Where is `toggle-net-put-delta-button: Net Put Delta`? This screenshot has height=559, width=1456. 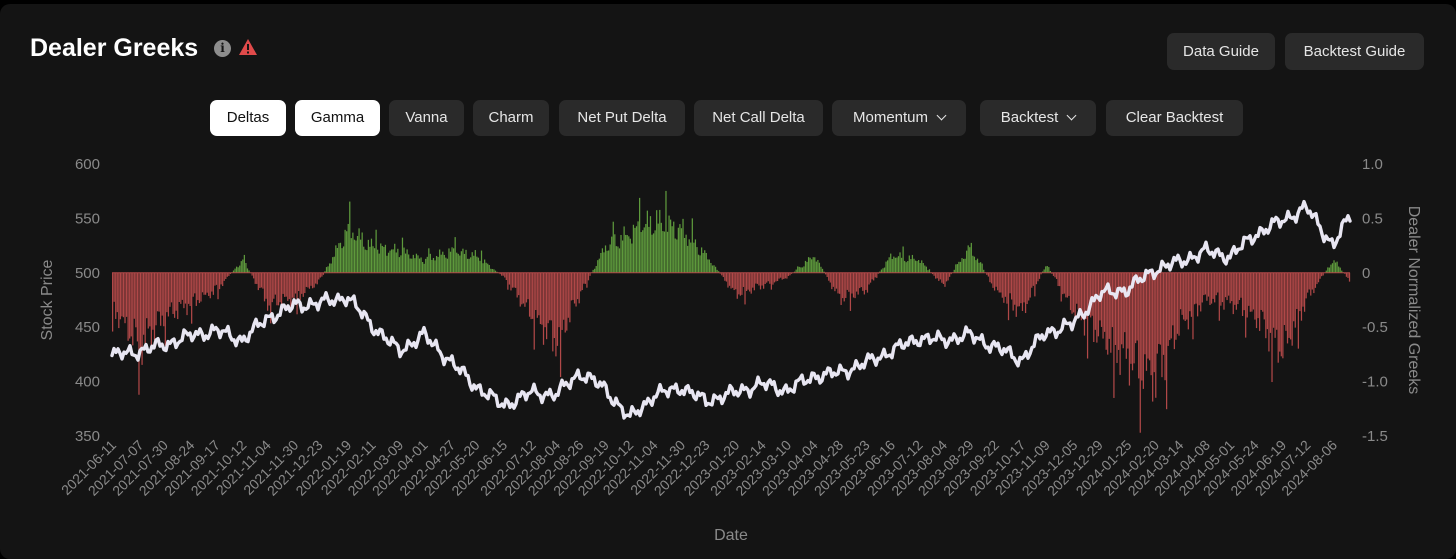
toggle-net-put-delta-button: Net Put Delta is located at coordinates (622, 118).